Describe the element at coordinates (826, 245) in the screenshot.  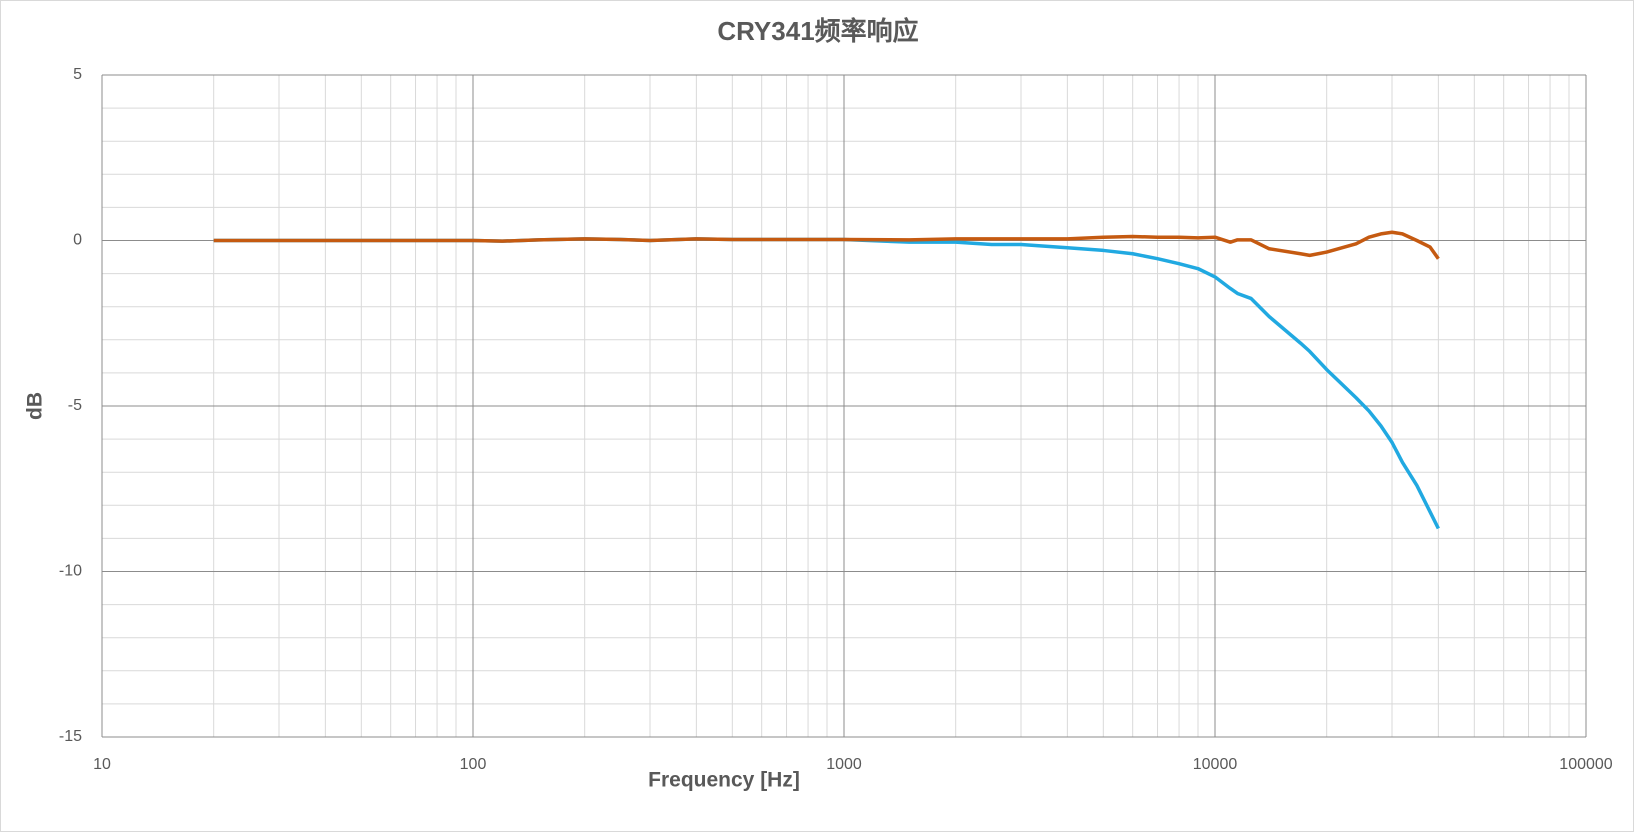
I see `data-line` at that location.